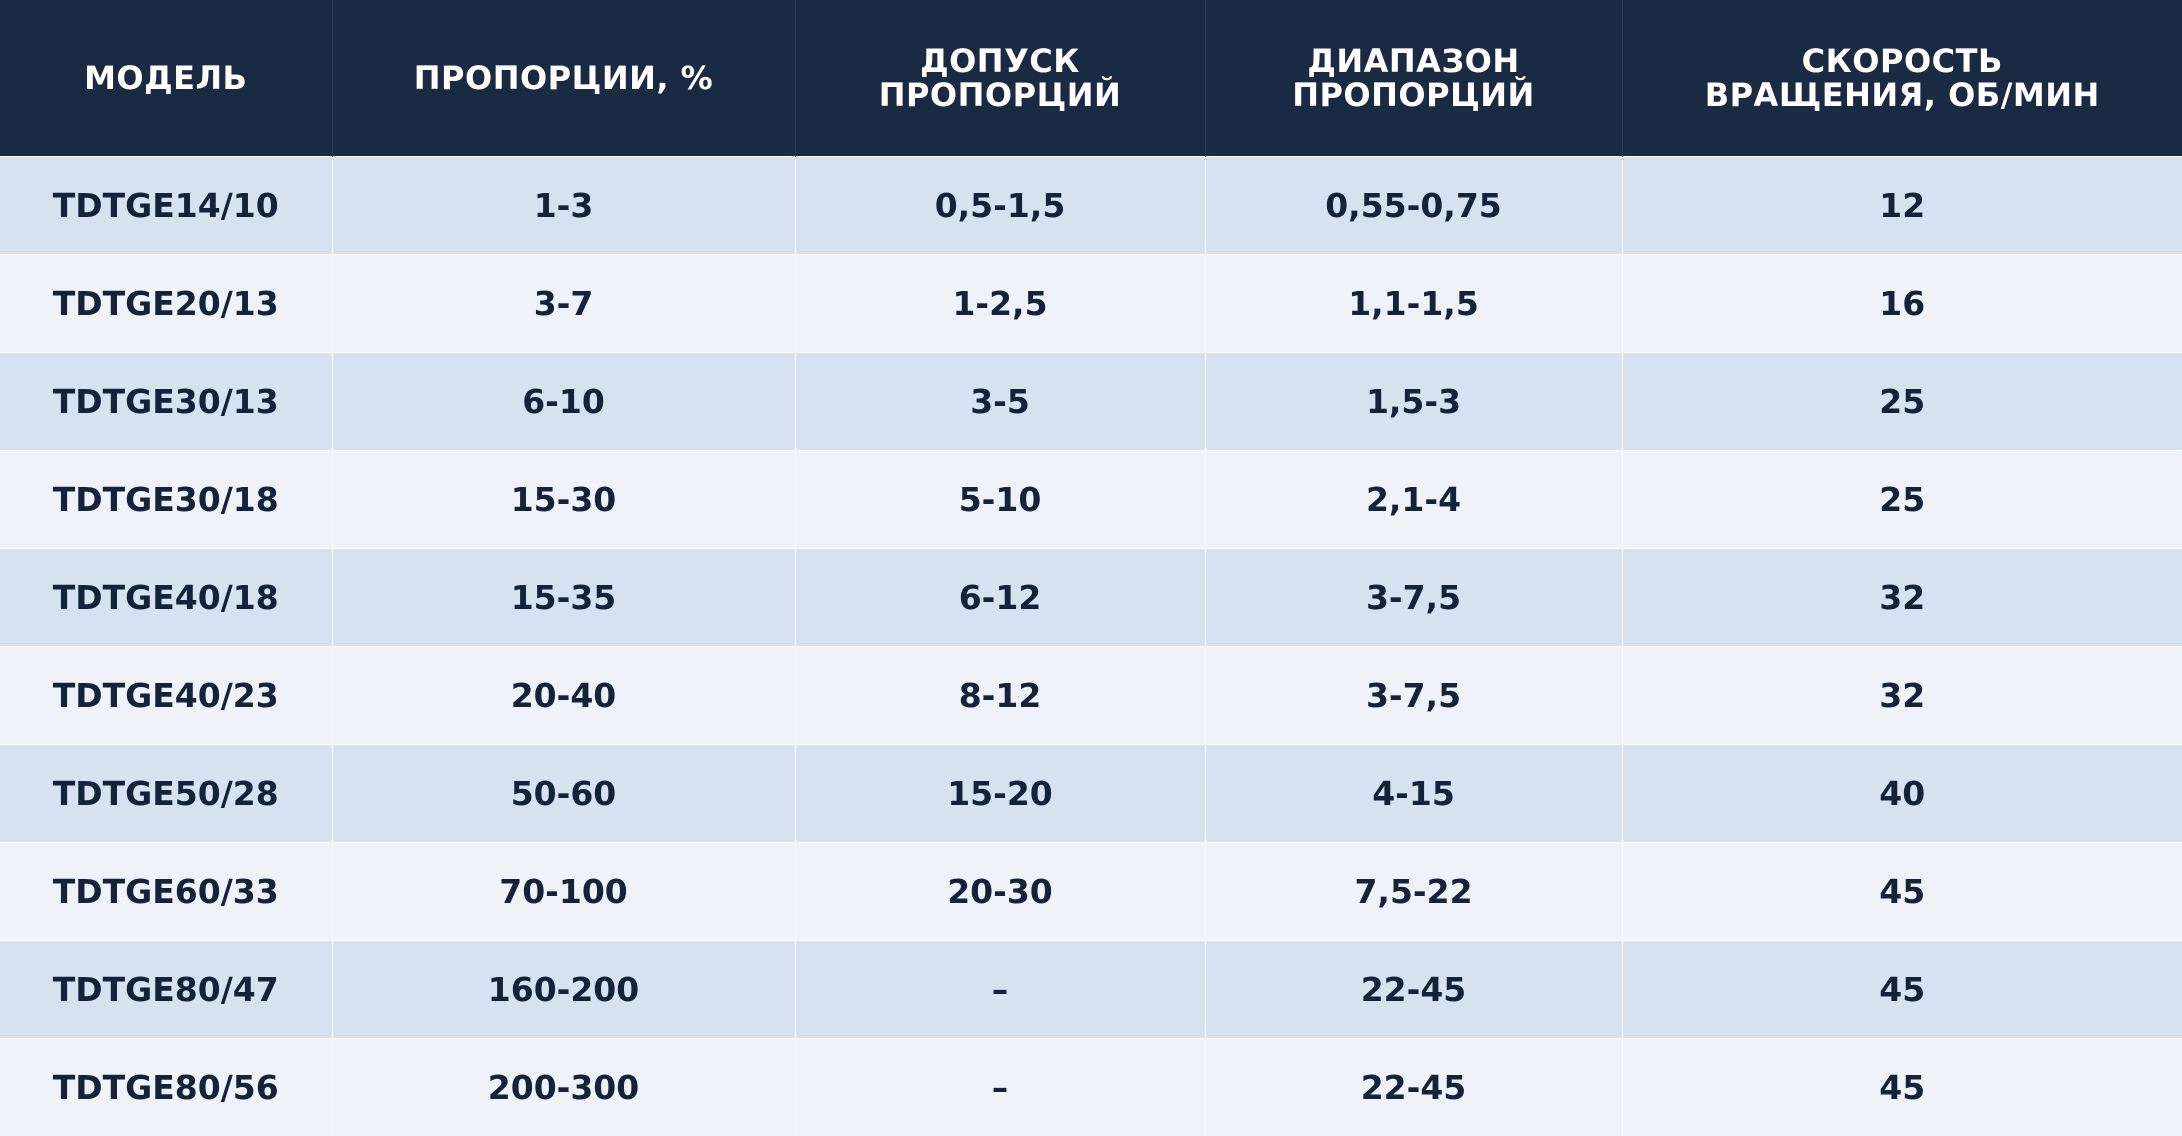  Describe the element at coordinates (166, 597) in the screenshot. I see `model-cell: TDTGE40/18` at that location.